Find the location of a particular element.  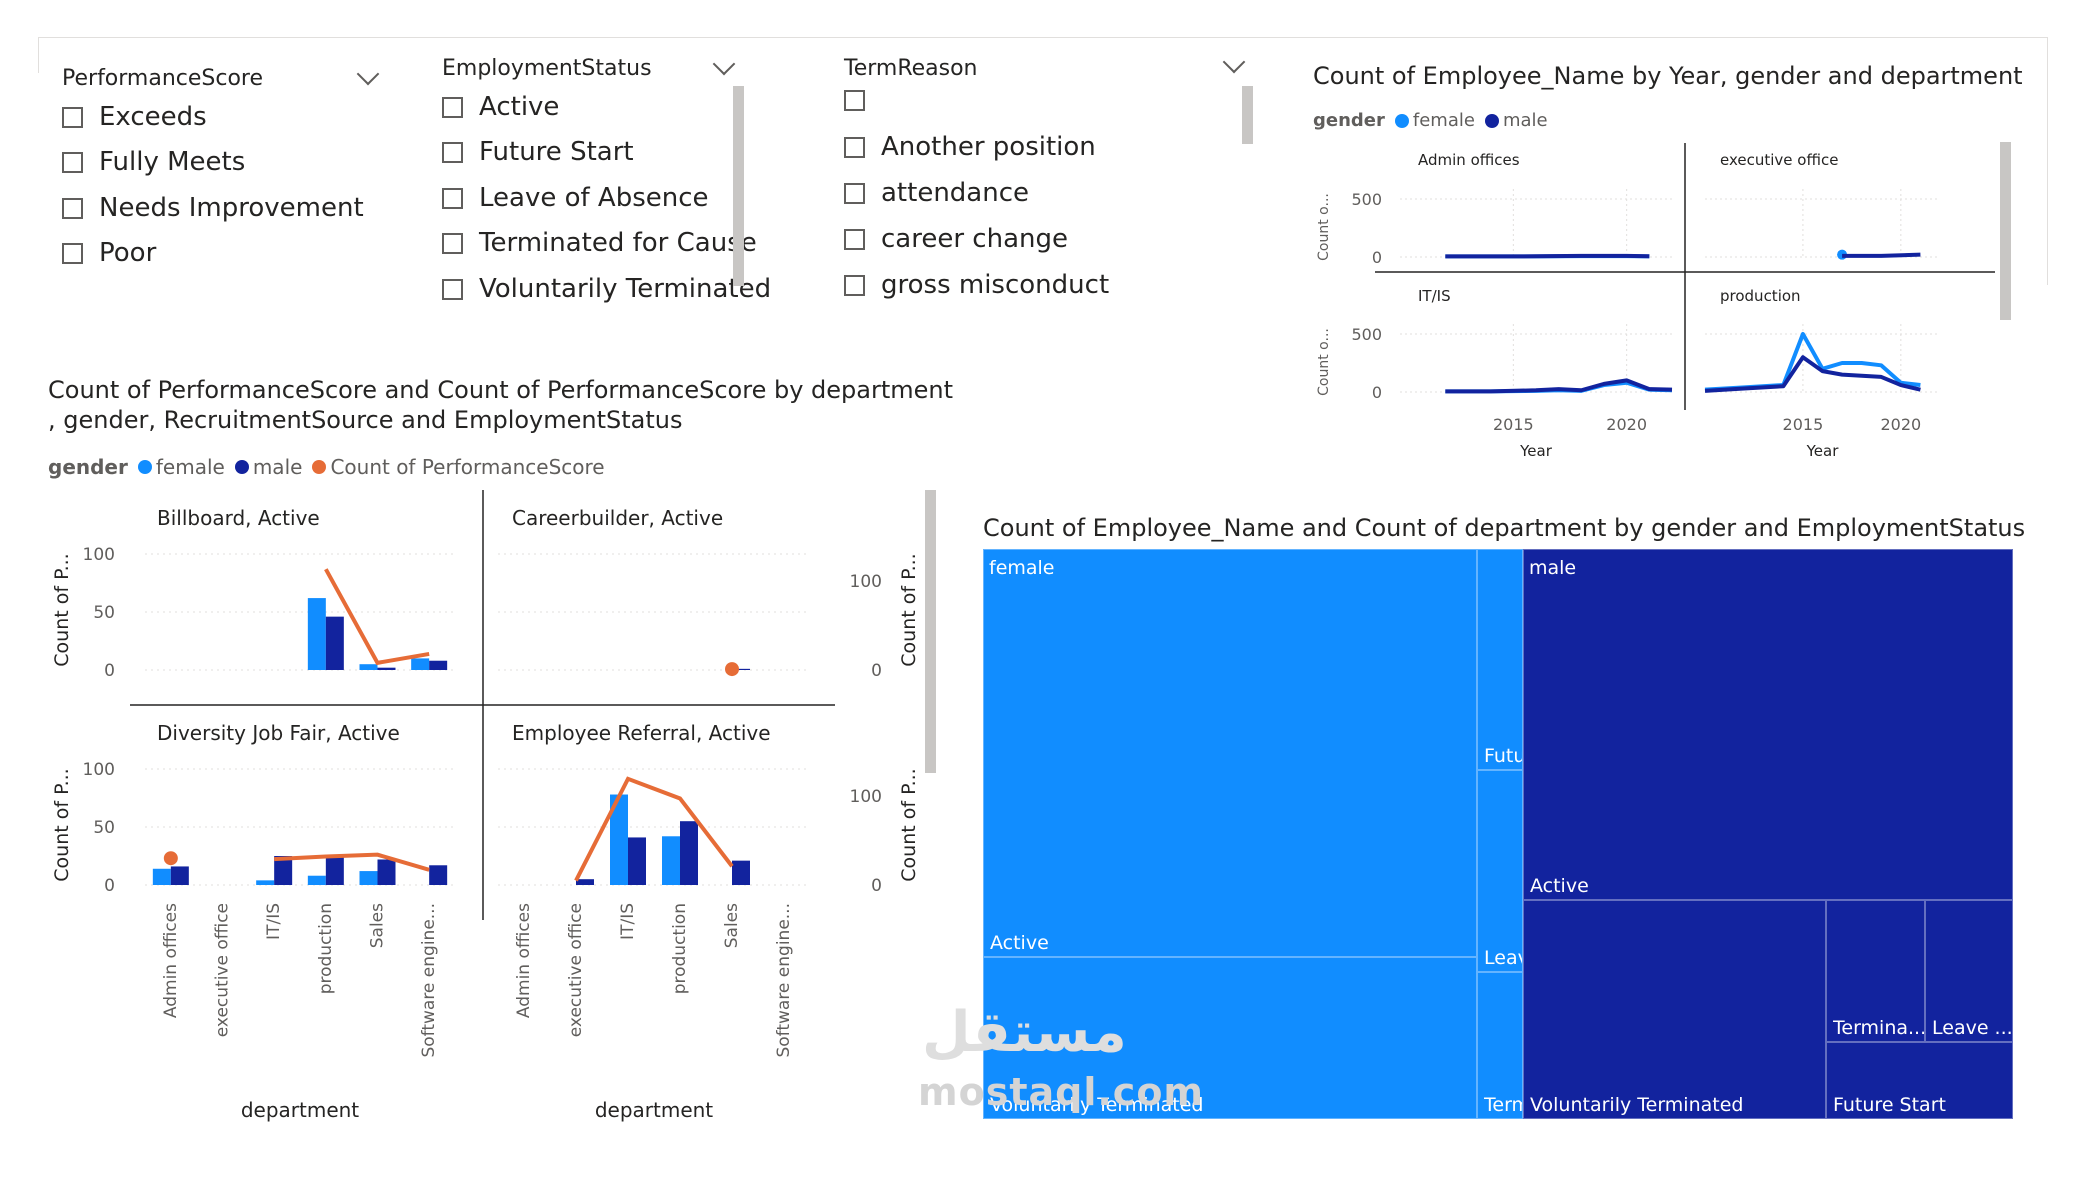

slicer-item-blank is located at coordinates (862, 100).